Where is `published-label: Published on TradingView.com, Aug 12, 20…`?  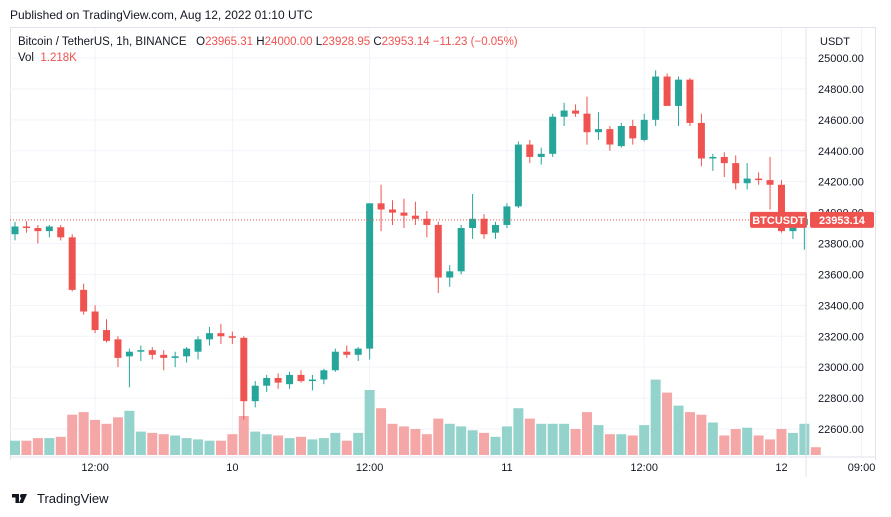
published-label: Published on TradingView.com, Aug 12, 20… is located at coordinates (161, 15).